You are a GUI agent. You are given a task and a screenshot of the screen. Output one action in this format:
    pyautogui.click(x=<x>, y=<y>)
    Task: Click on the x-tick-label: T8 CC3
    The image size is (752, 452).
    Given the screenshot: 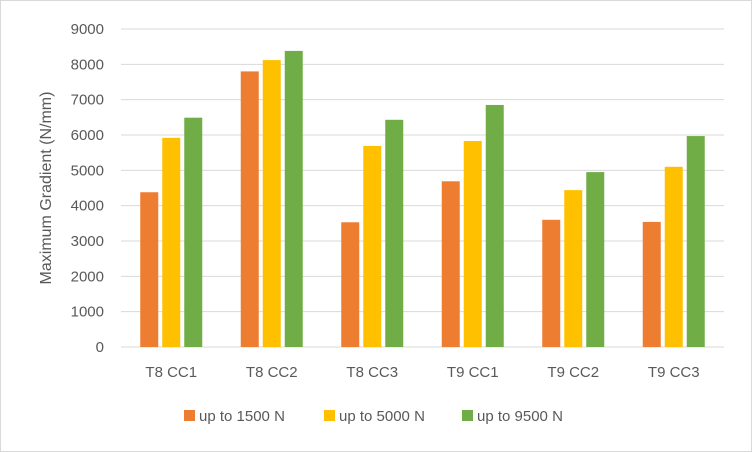 What is the action you would take?
    pyautogui.click(x=372, y=372)
    